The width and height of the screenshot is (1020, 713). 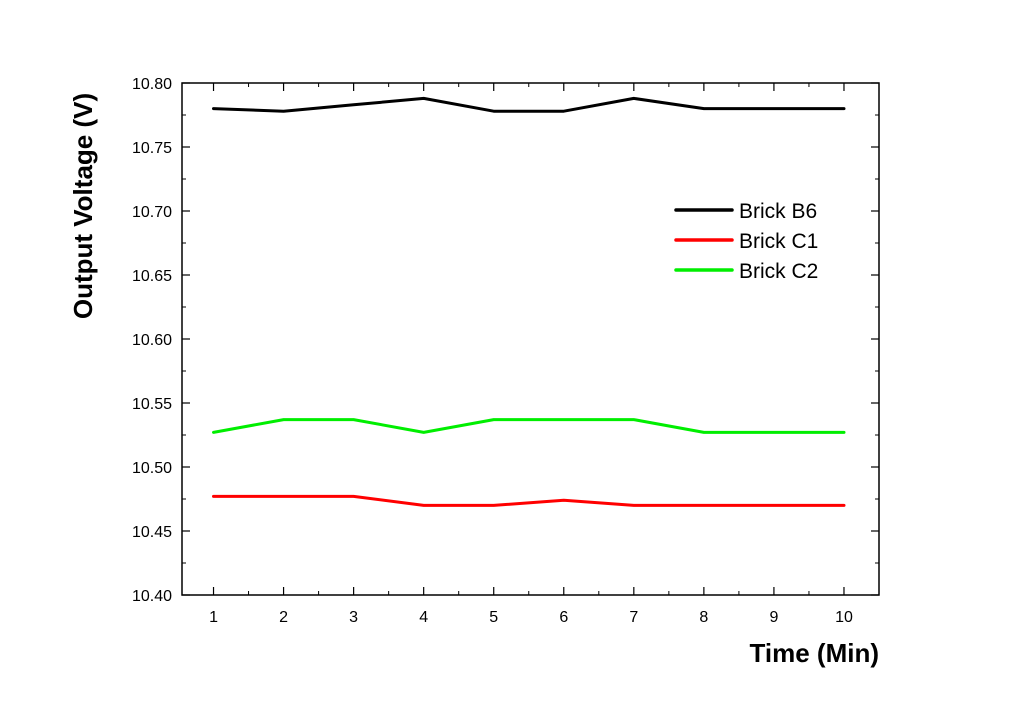 I want to click on series-line-brick-c1, so click(x=529, y=500).